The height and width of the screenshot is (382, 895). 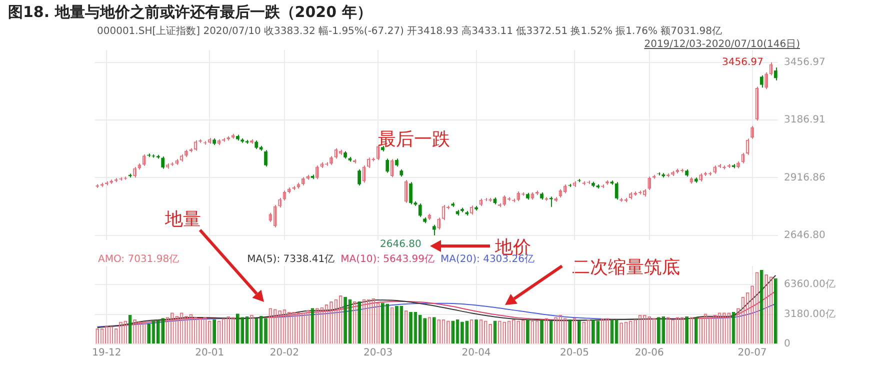 I want to click on text: MA(10): 5643.99亿, so click(x=387, y=259).